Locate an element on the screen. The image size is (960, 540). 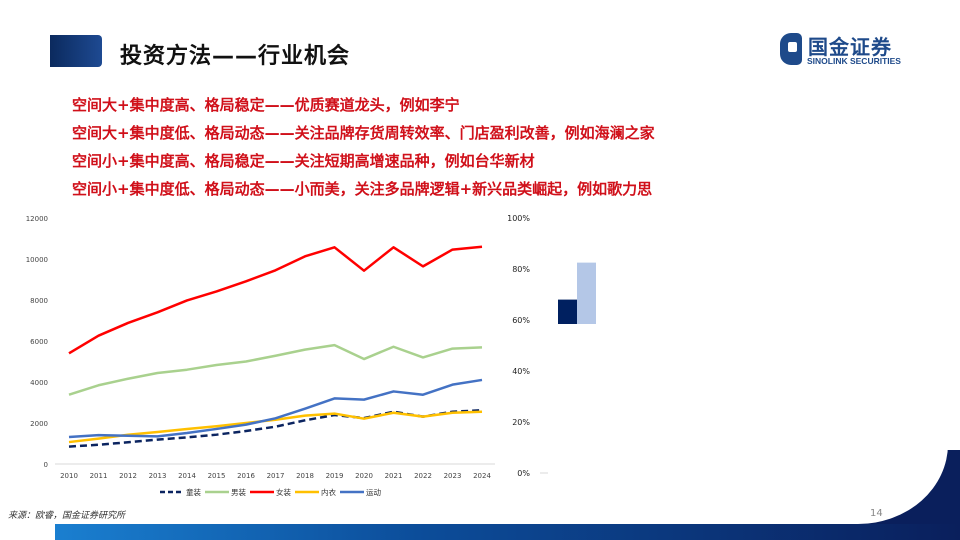
x-tick-label: 2015 is located at coordinates (217, 476).